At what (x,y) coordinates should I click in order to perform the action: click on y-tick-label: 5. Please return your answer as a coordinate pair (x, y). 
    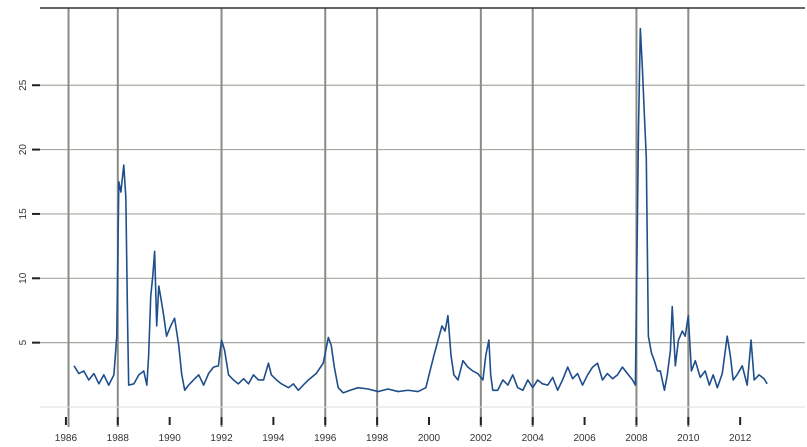
    Looking at the image, I should click on (23, 342).